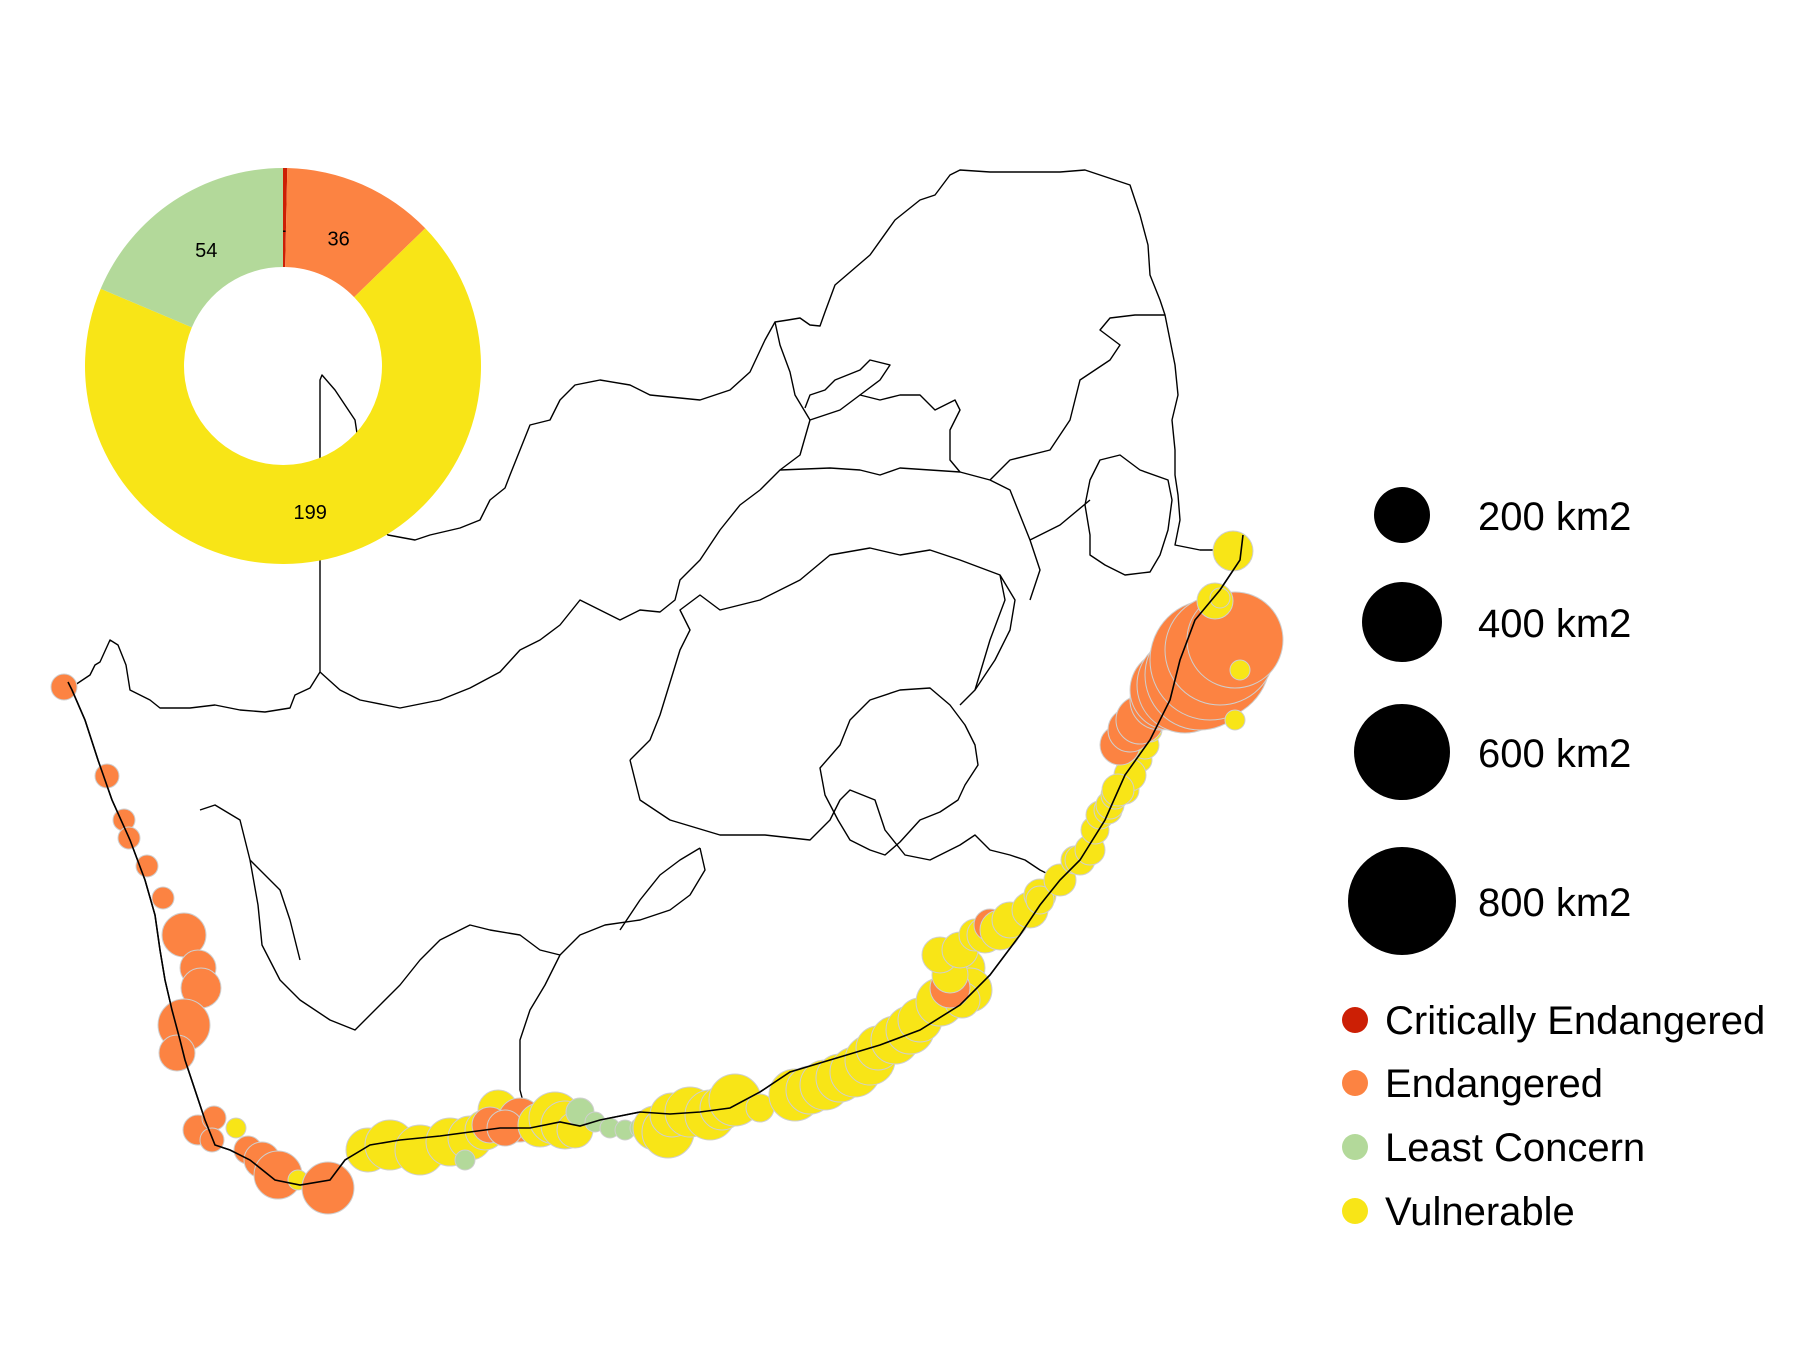 The image size is (1800, 1350). I want to click on lesotho-outline, so click(899, 771).